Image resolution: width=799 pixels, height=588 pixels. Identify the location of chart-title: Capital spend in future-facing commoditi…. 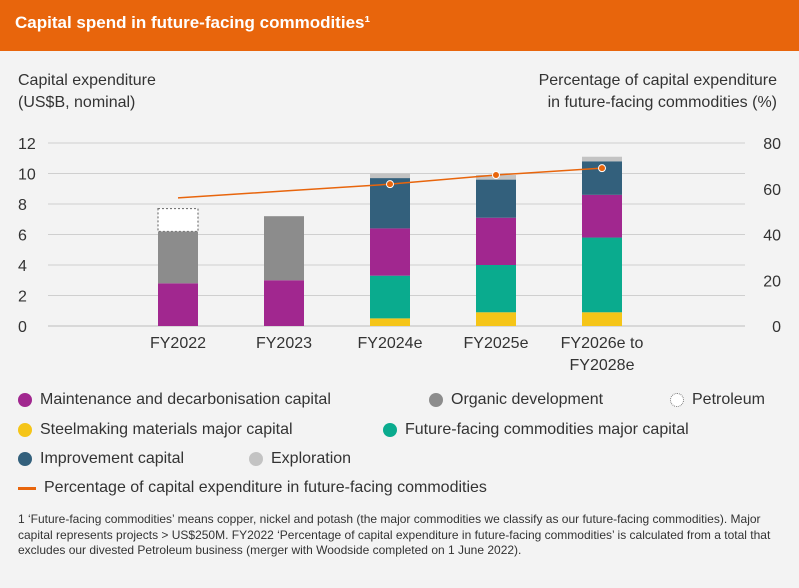
(193, 22).